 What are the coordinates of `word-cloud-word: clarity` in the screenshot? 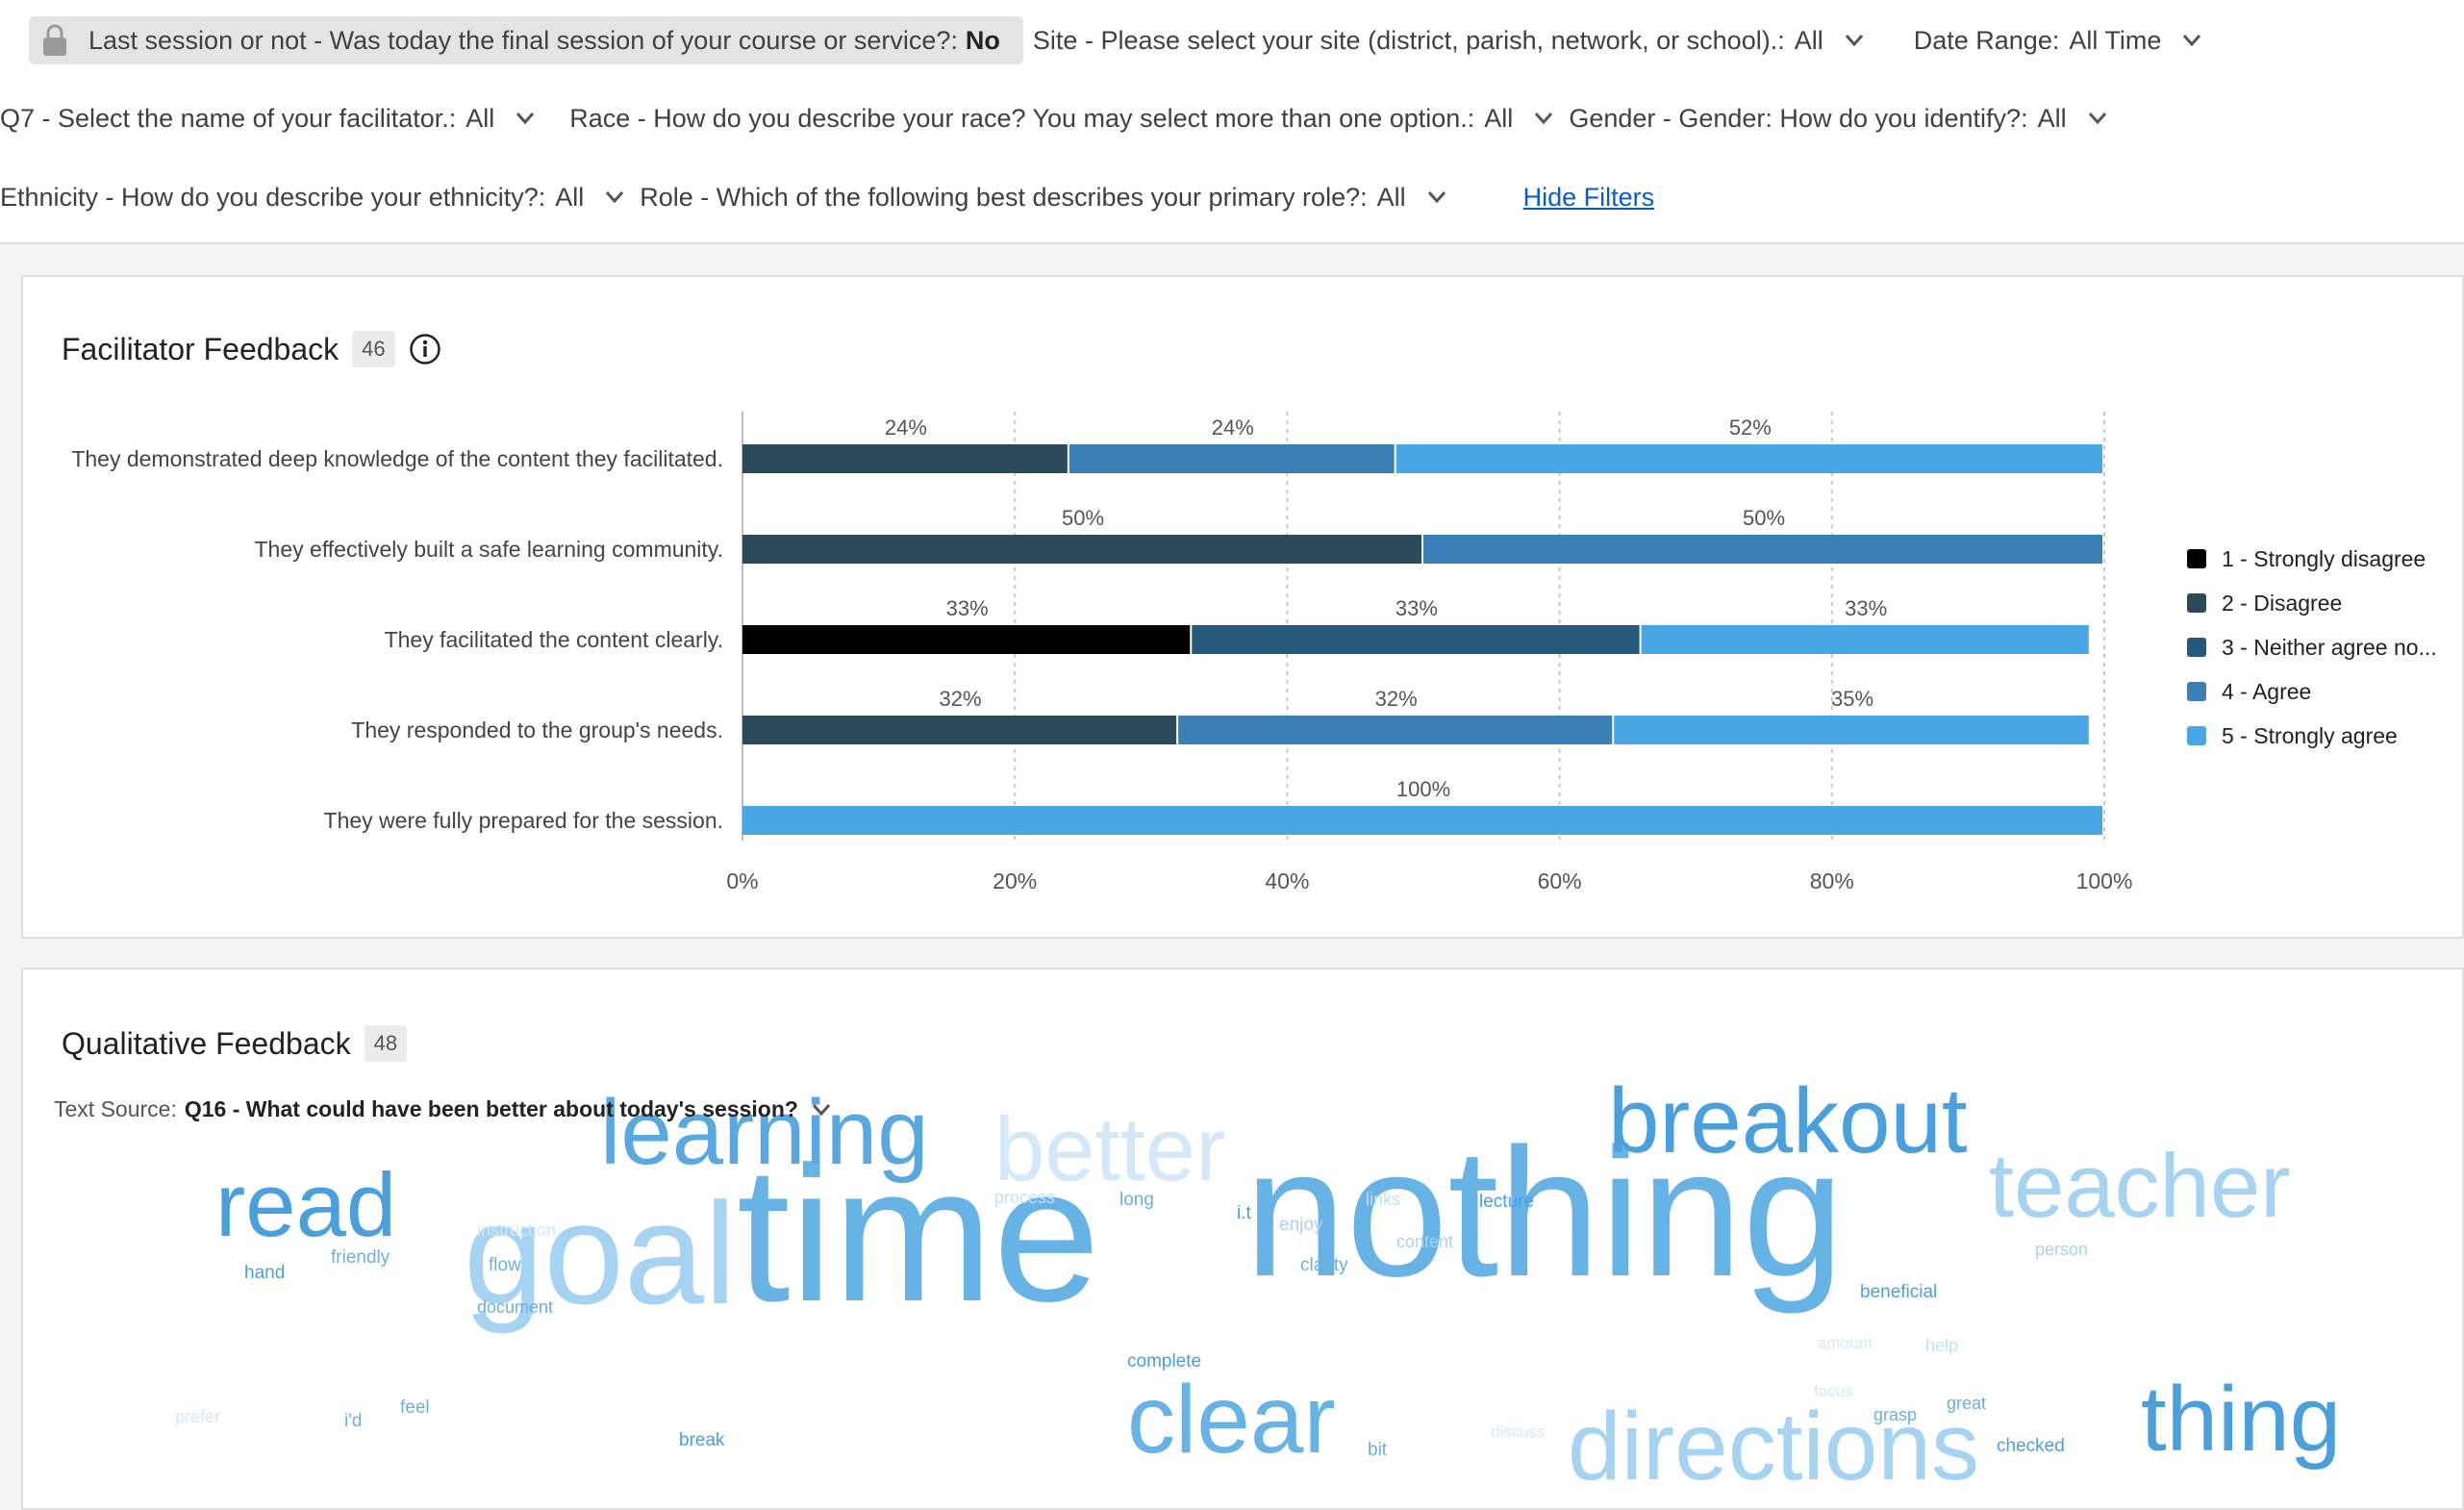 It's located at (1324, 1265).